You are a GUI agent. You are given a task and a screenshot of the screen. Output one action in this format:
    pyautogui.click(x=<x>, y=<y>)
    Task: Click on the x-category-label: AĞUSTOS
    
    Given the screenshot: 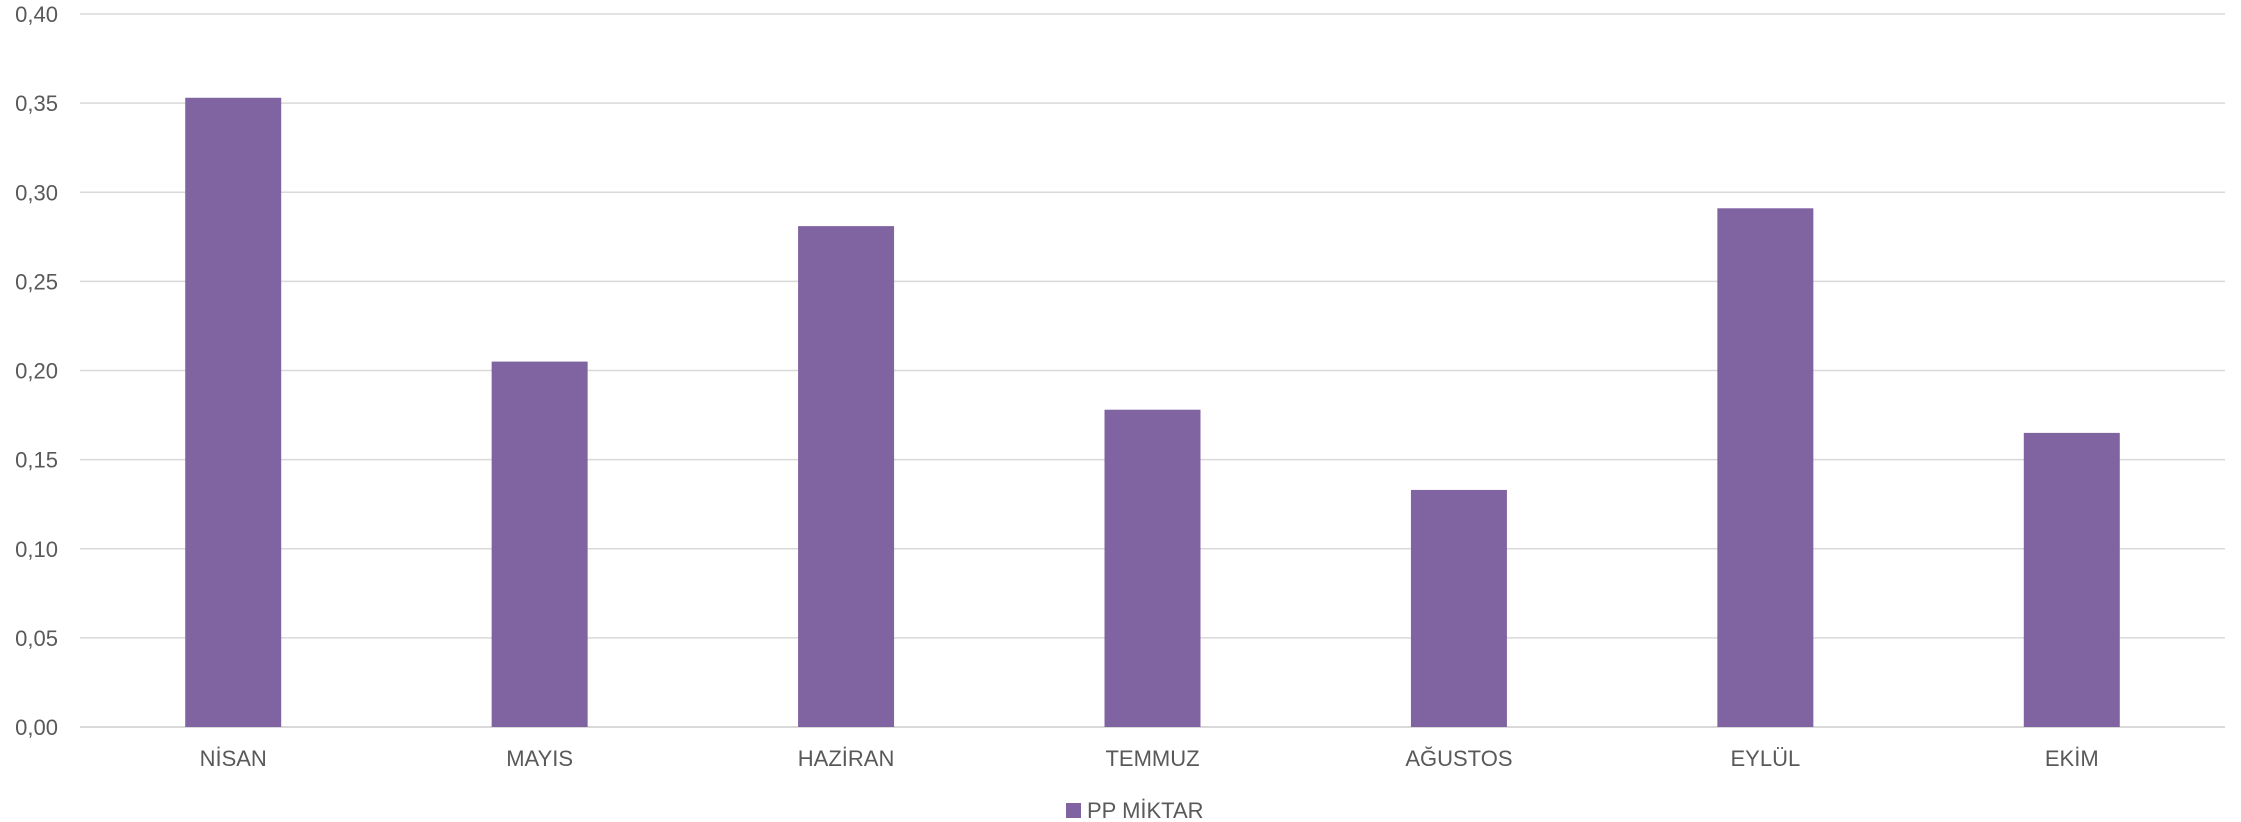 What is the action you would take?
    pyautogui.click(x=1458, y=758)
    